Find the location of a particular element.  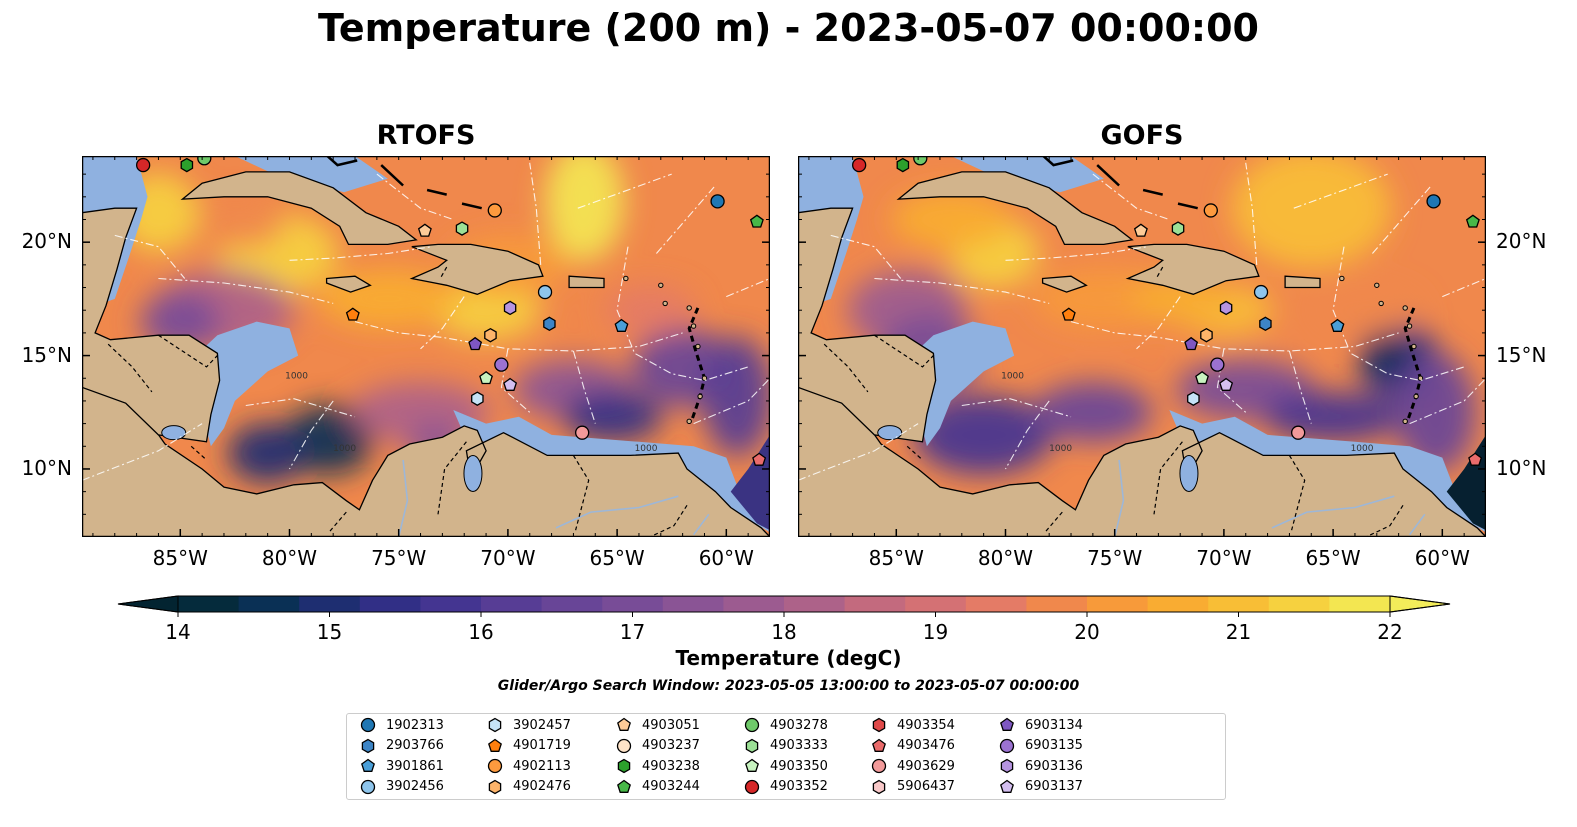

legend-entry: 4903476 is located at coordinates (912, 746).